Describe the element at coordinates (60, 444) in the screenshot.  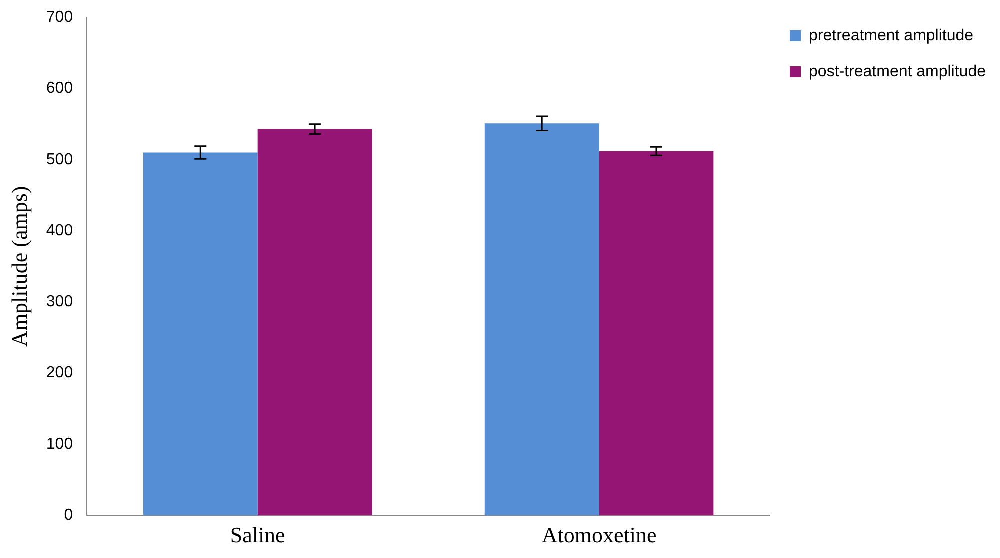
I see `y-tick-label: 100` at that location.